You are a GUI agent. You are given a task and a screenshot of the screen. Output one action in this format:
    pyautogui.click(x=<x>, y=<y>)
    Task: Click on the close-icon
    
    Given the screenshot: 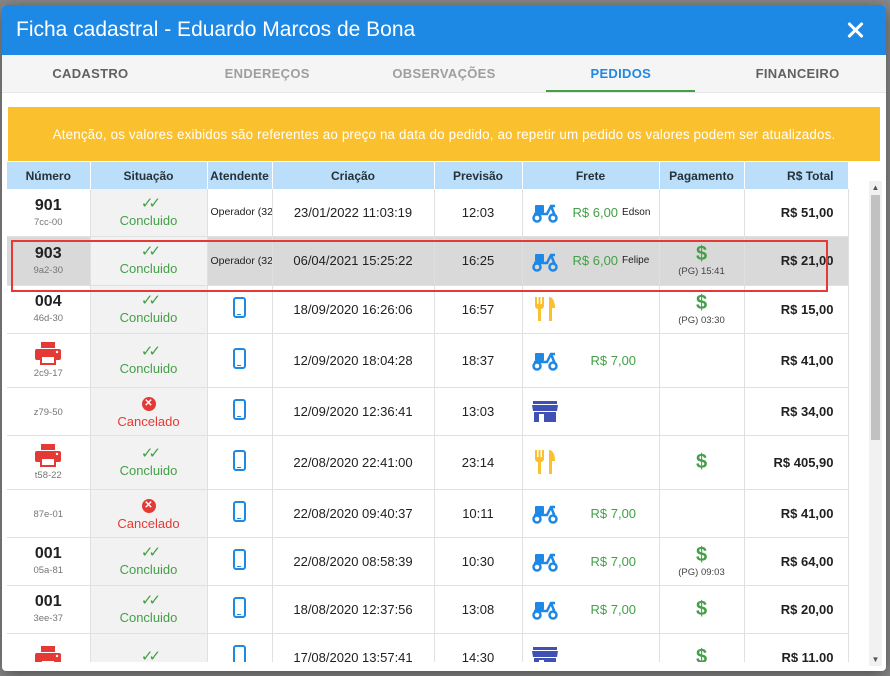 What is the action you would take?
    pyautogui.click(x=855, y=30)
    